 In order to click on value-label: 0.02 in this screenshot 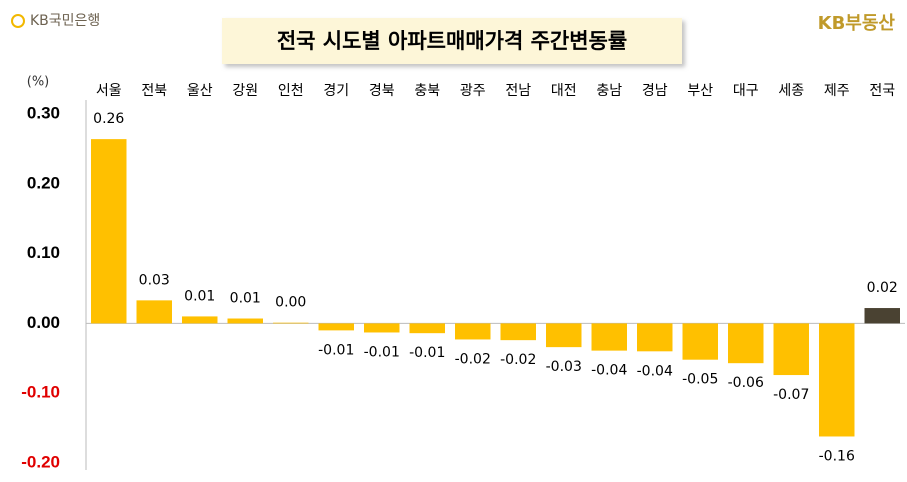, I will do `click(882, 288)`.